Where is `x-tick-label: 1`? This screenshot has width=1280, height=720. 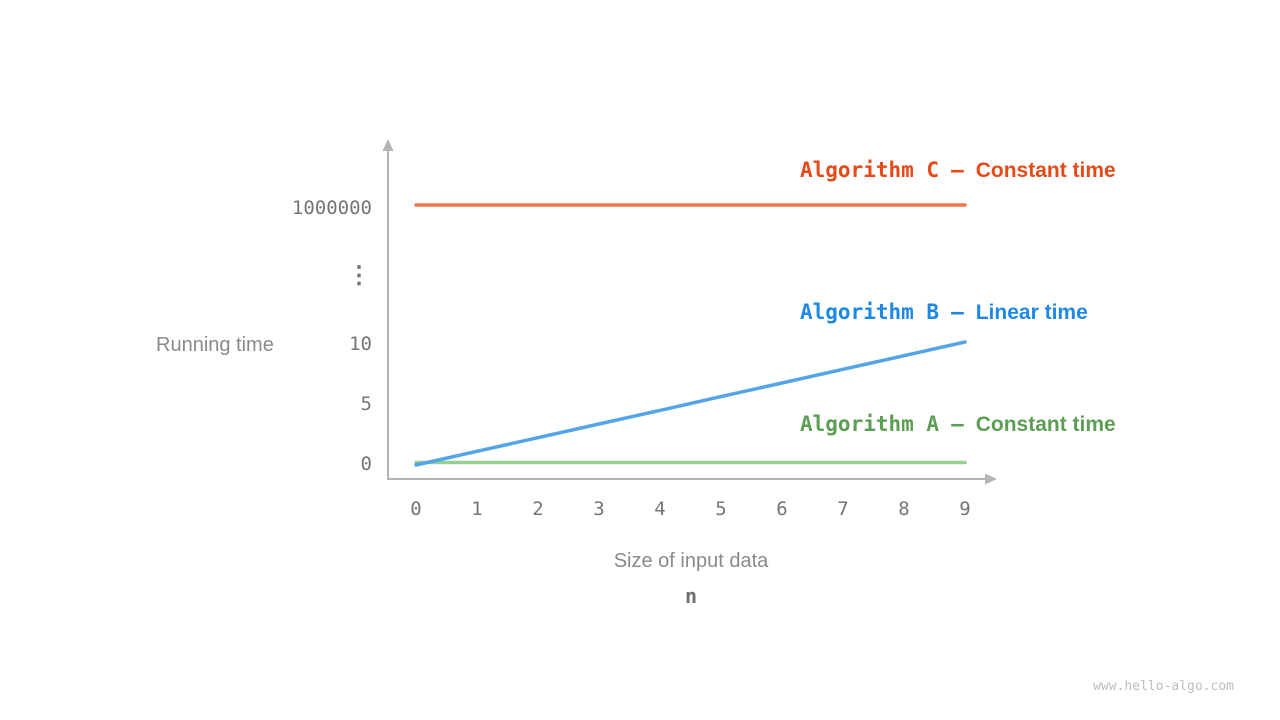 x-tick-label: 1 is located at coordinates (477, 509).